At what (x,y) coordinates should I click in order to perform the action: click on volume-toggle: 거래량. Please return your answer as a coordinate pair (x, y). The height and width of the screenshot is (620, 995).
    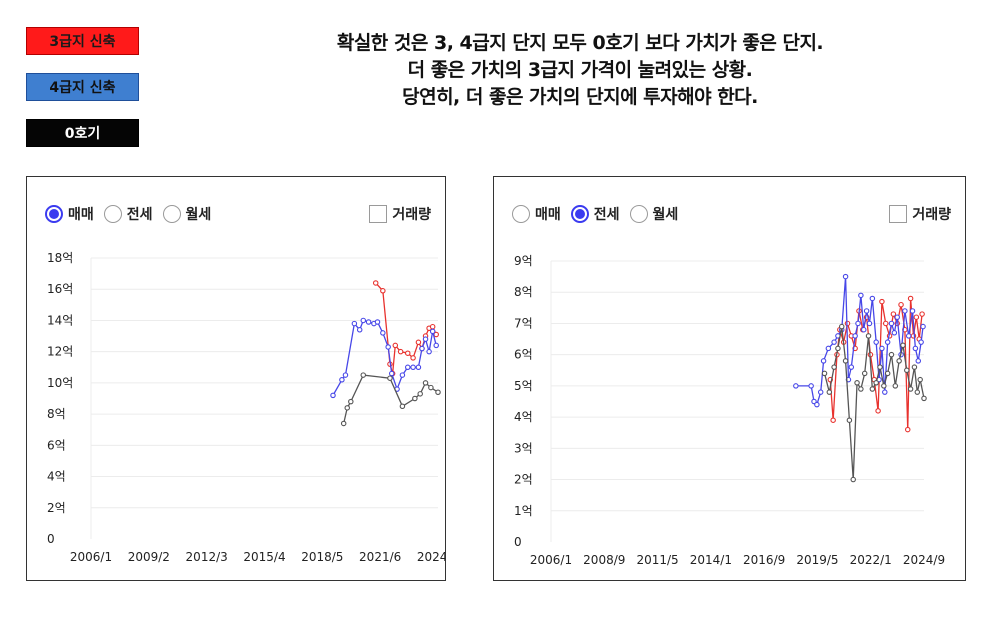
    Looking at the image, I should click on (920, 214).